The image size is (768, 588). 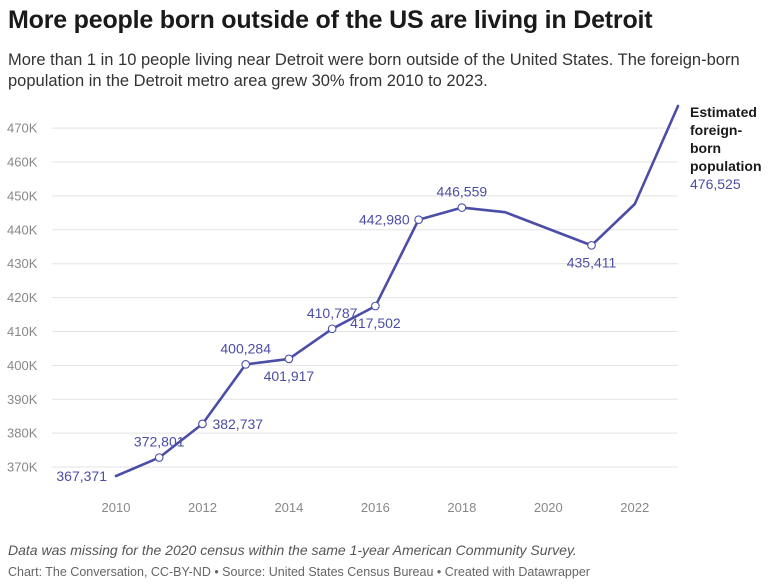 What do you see at coordinates (384, 220) in the screenshot?
I see `data-label: 442,980` at bounding box center [384, 220].